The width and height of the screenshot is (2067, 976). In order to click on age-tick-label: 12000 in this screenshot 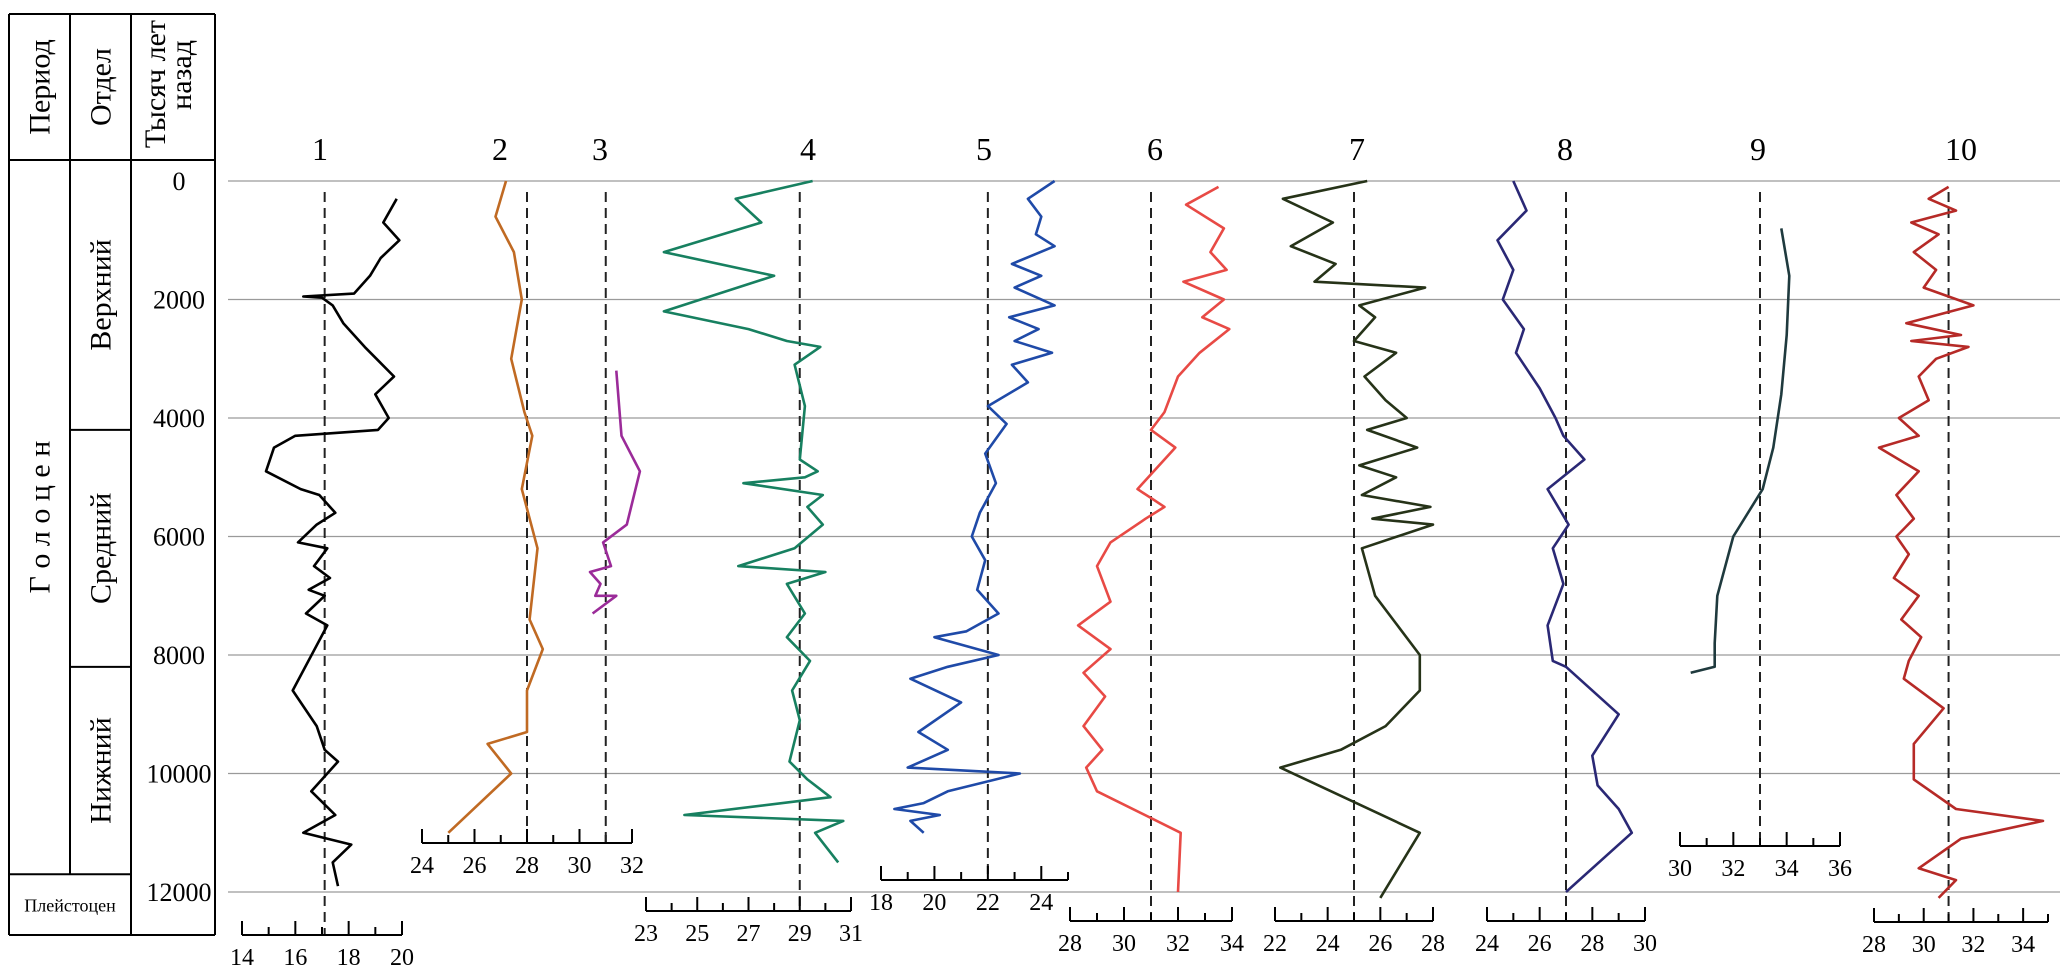, I will do `click(179, 892)`.